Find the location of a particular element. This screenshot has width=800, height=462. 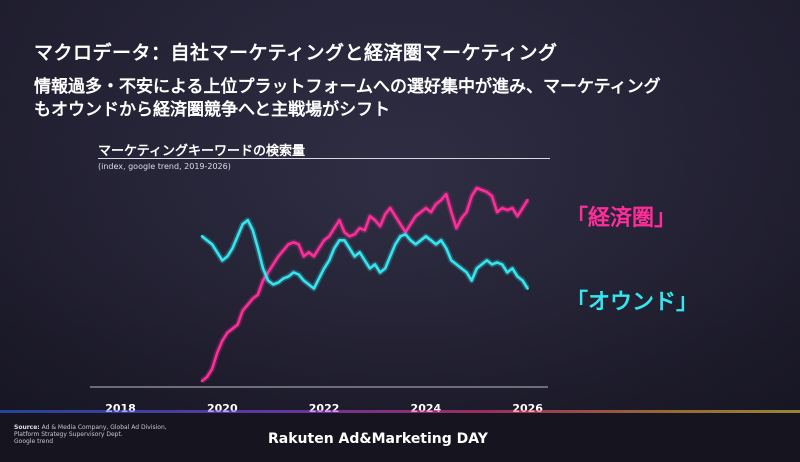

slide-title: マクロデータ：自社マーケティングと経済圏マーケティング is located at coordinates (296, 53).